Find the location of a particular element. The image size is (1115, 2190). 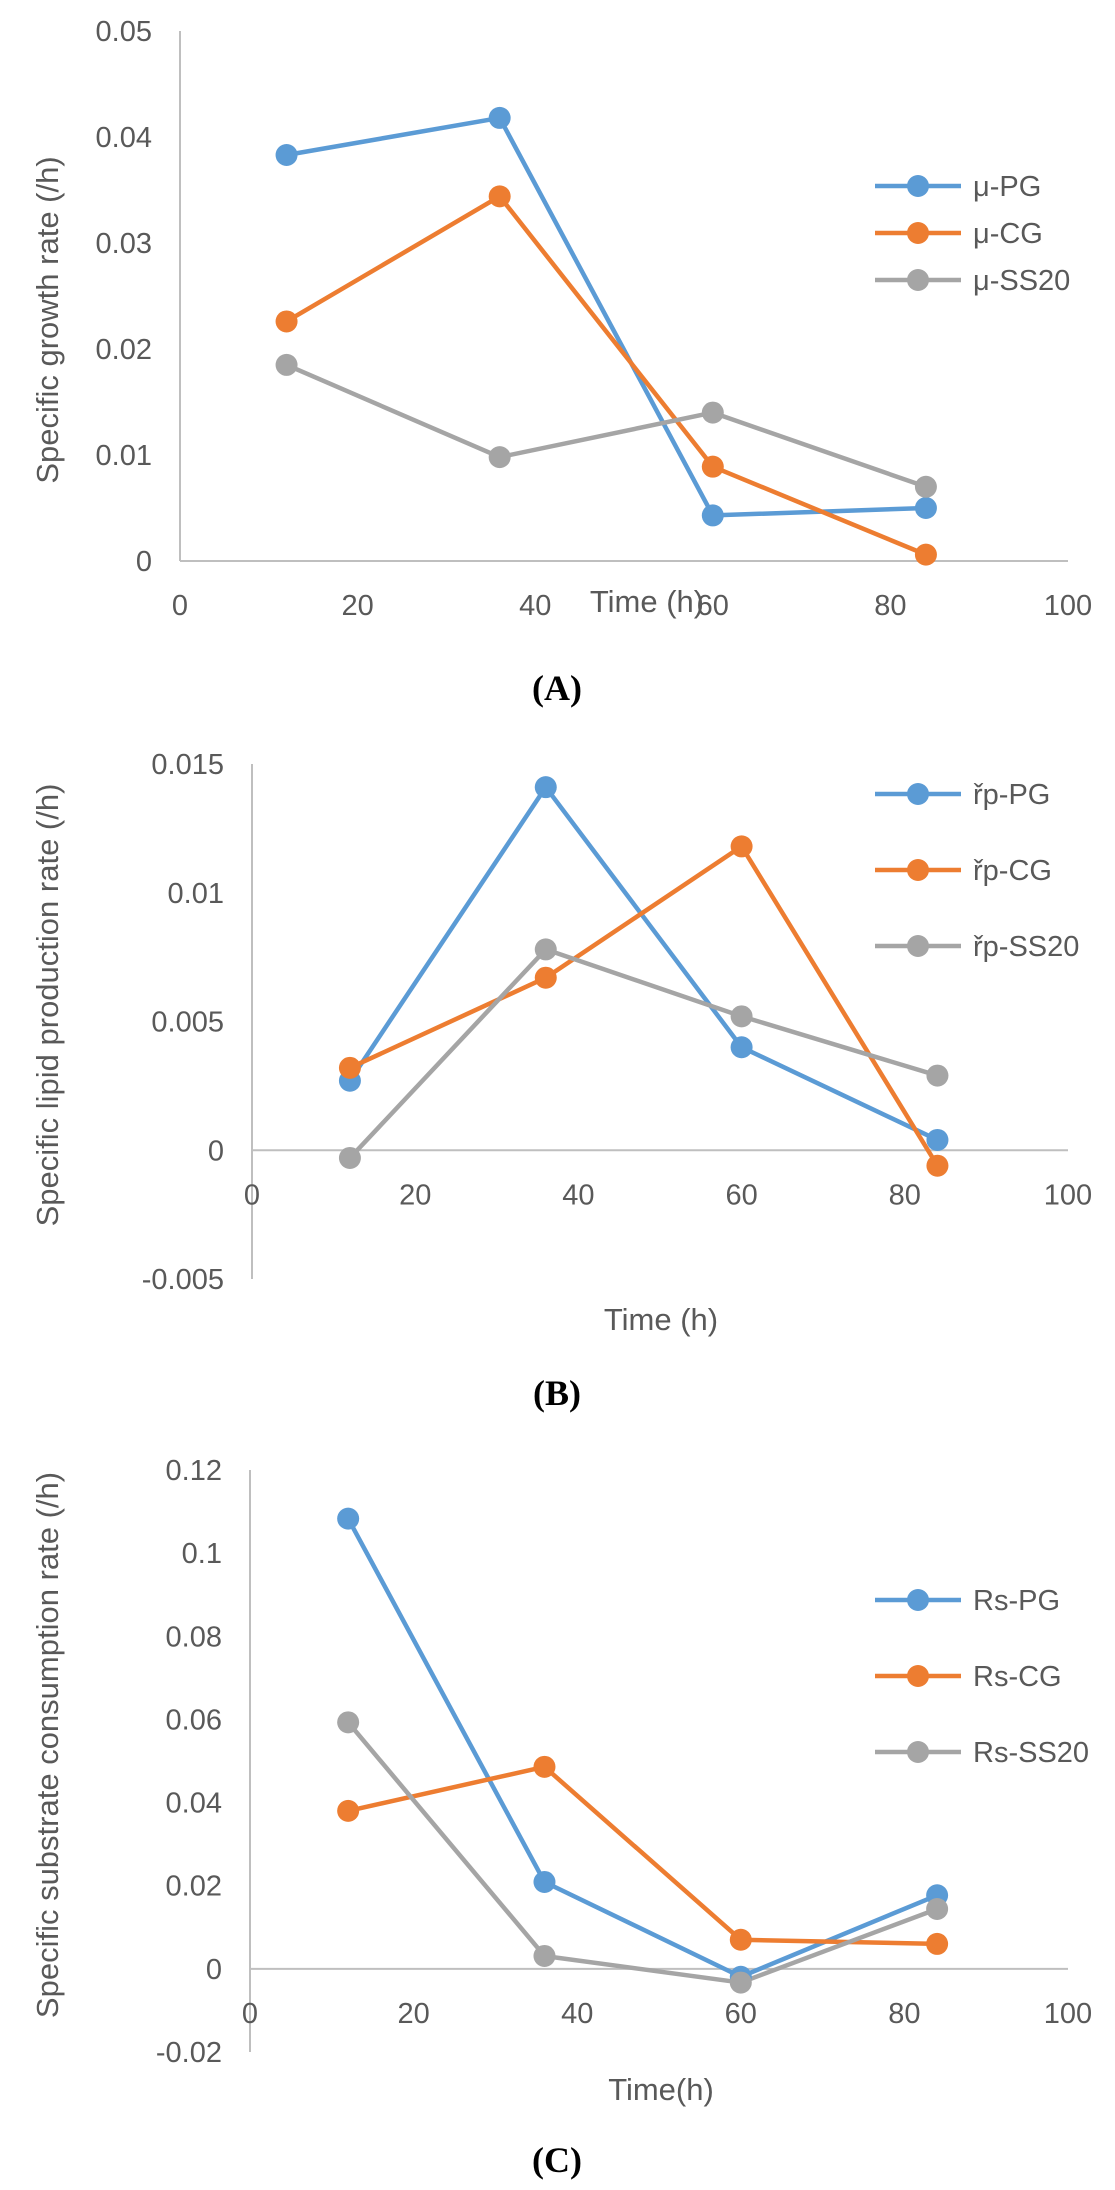

legend-label: Rs-PG is located at coordinates (1016, 1601).